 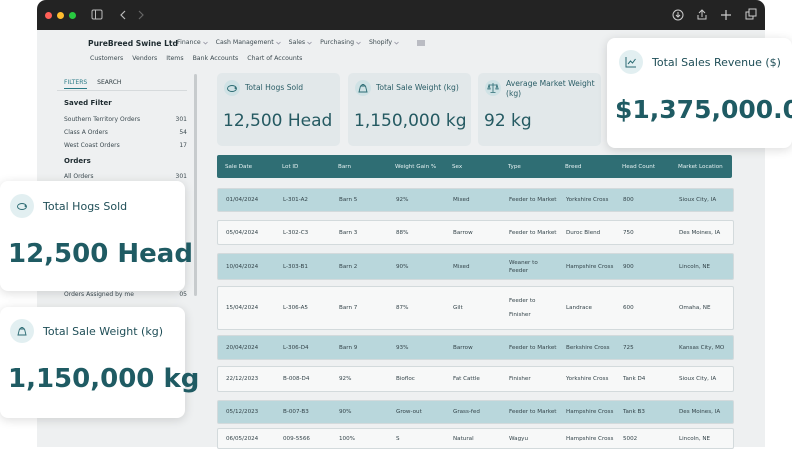 What do you see at coordinates (466, 412) in the screenshot?
I see `table-cell: Grass-fed` at bounding box center [466, 412].